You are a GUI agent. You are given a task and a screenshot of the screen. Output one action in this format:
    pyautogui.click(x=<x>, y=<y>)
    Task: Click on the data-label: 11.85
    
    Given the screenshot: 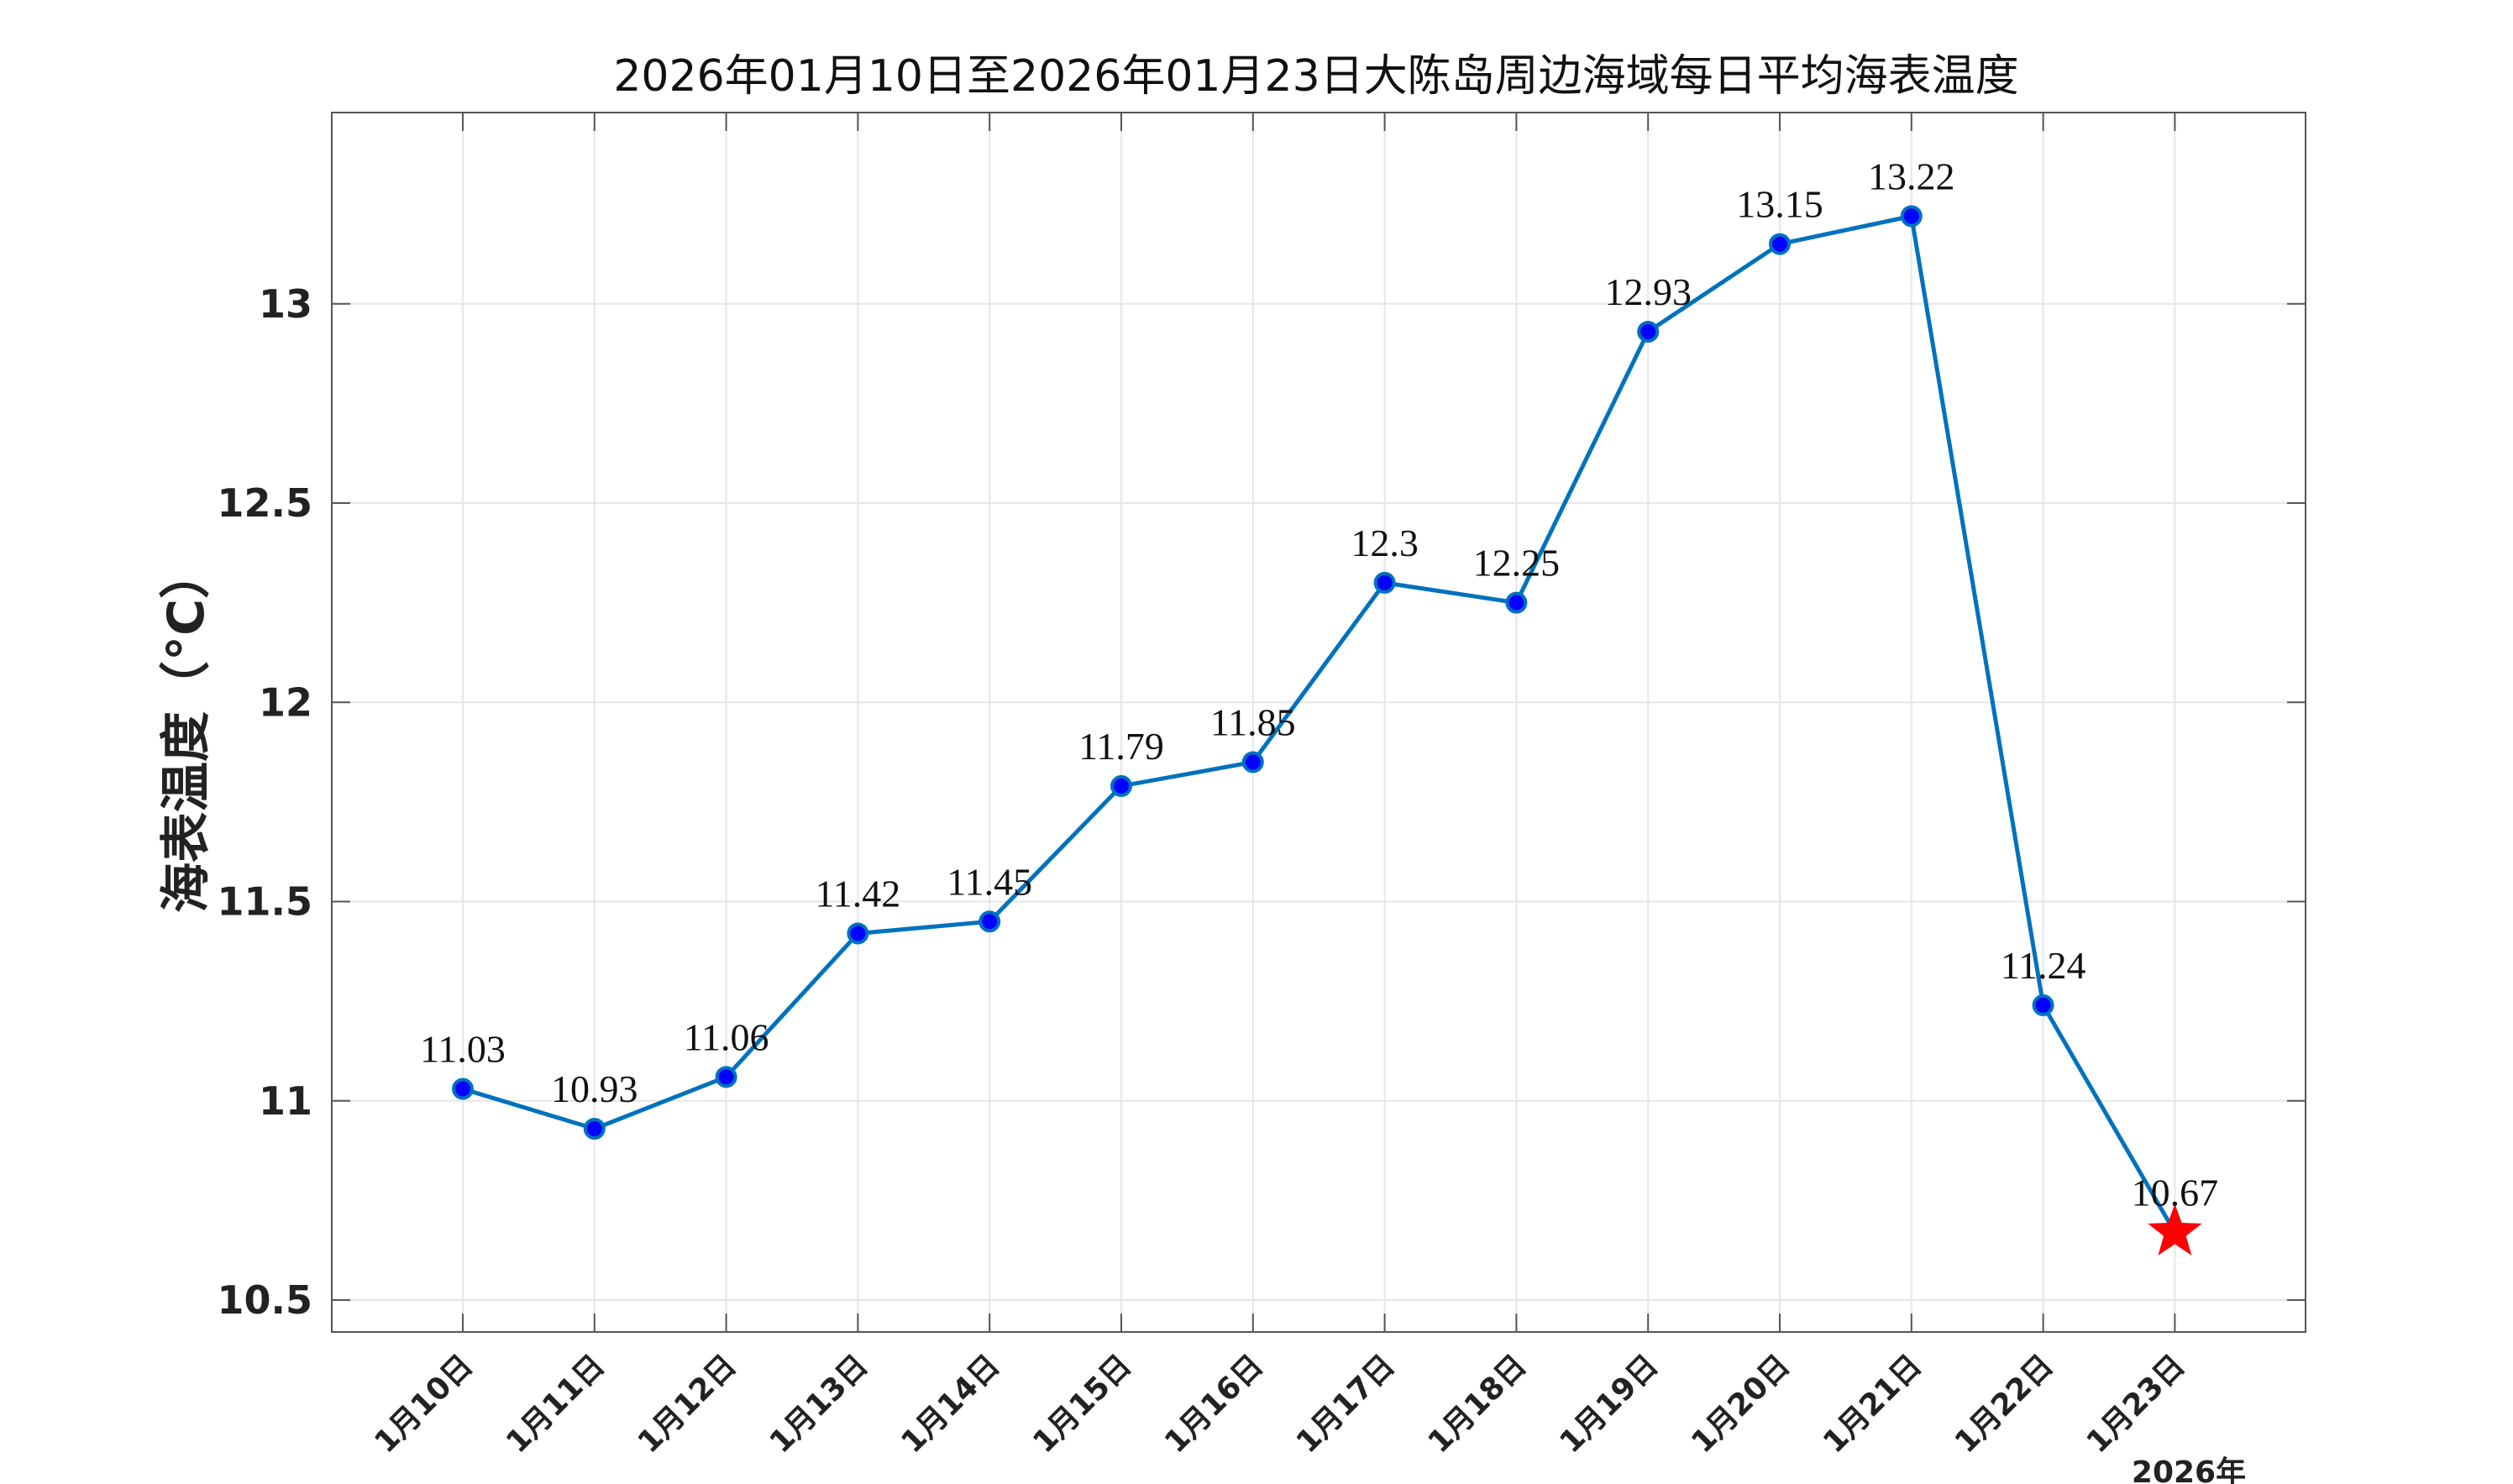 What is the action you would take?
    pyautogui.click(x=1253, y=722)
    